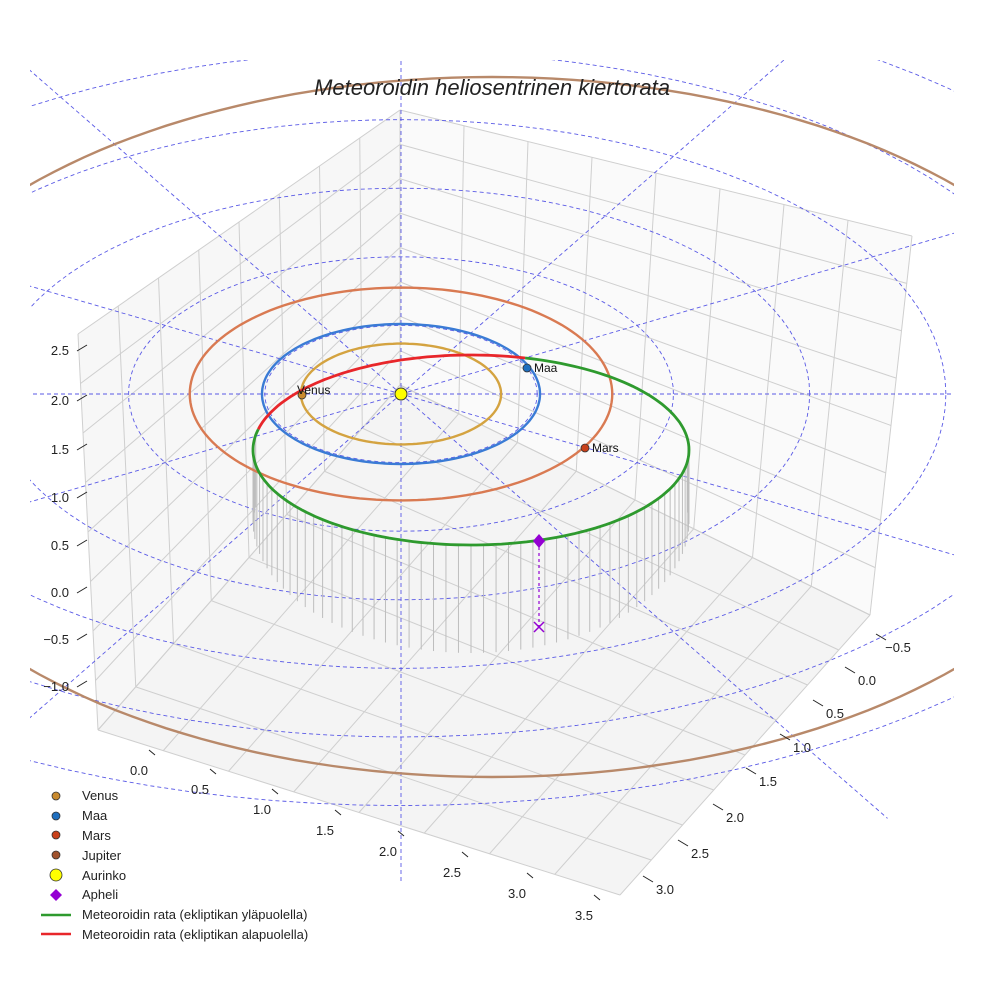 The image size is (984, 984). I want to click on legend-item: Maa, so click(173, 816).